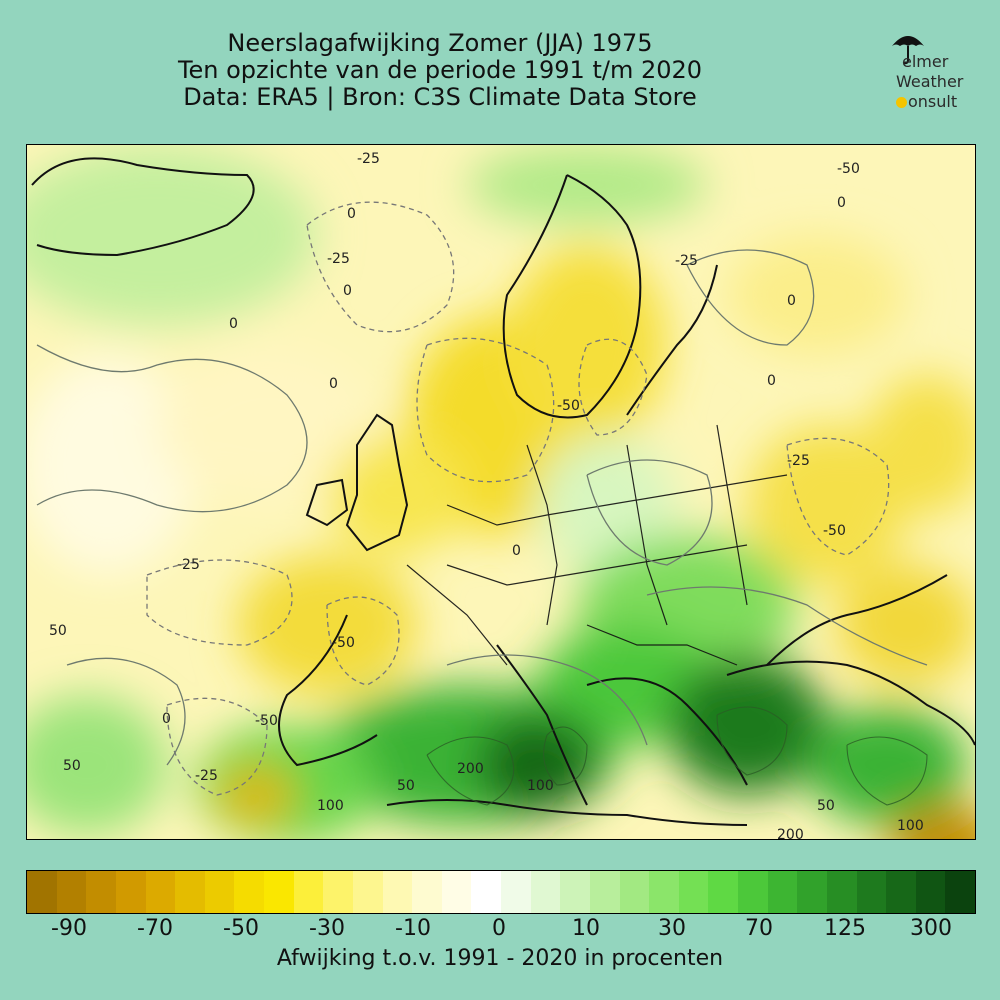 This screenshot has width=1000, height=1000. Describe the element at coordinates (241, 928) in the screenshot. I see `colorbar-tick-label: -50` at that location.